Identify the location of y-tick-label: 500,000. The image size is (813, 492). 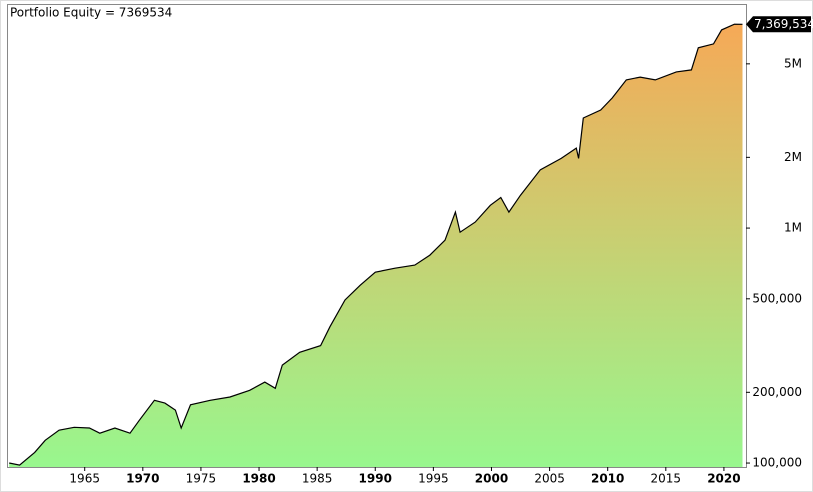
(777, 298).